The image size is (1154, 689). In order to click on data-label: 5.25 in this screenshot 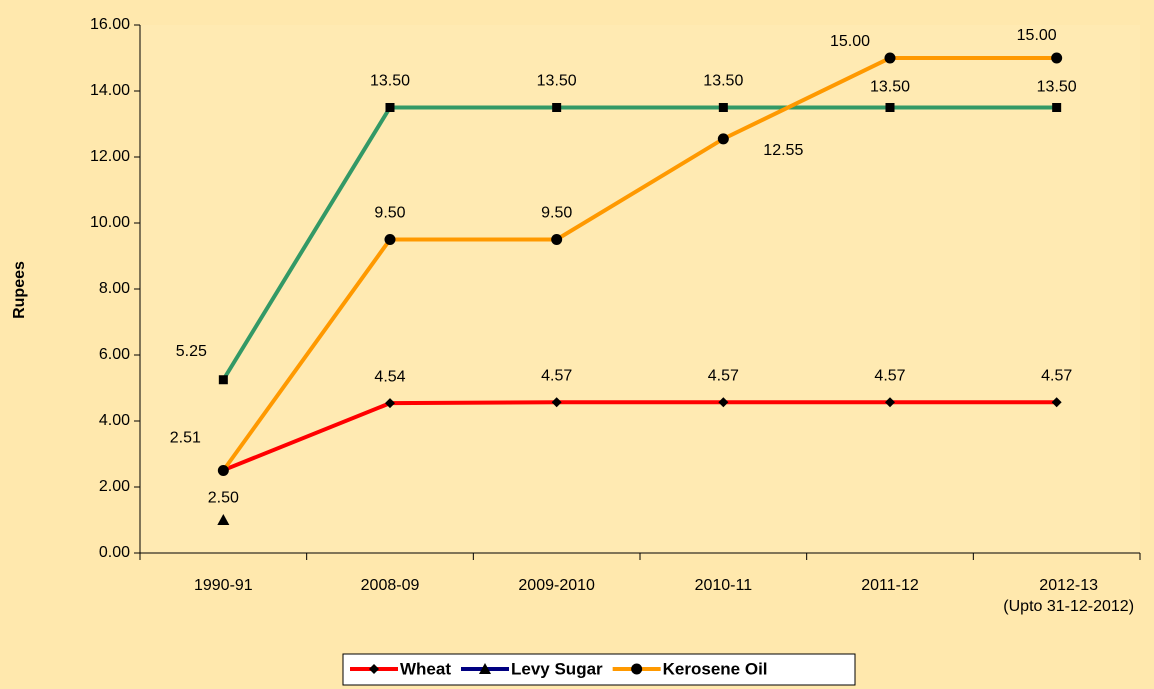, I will do `click(191, 351)`.